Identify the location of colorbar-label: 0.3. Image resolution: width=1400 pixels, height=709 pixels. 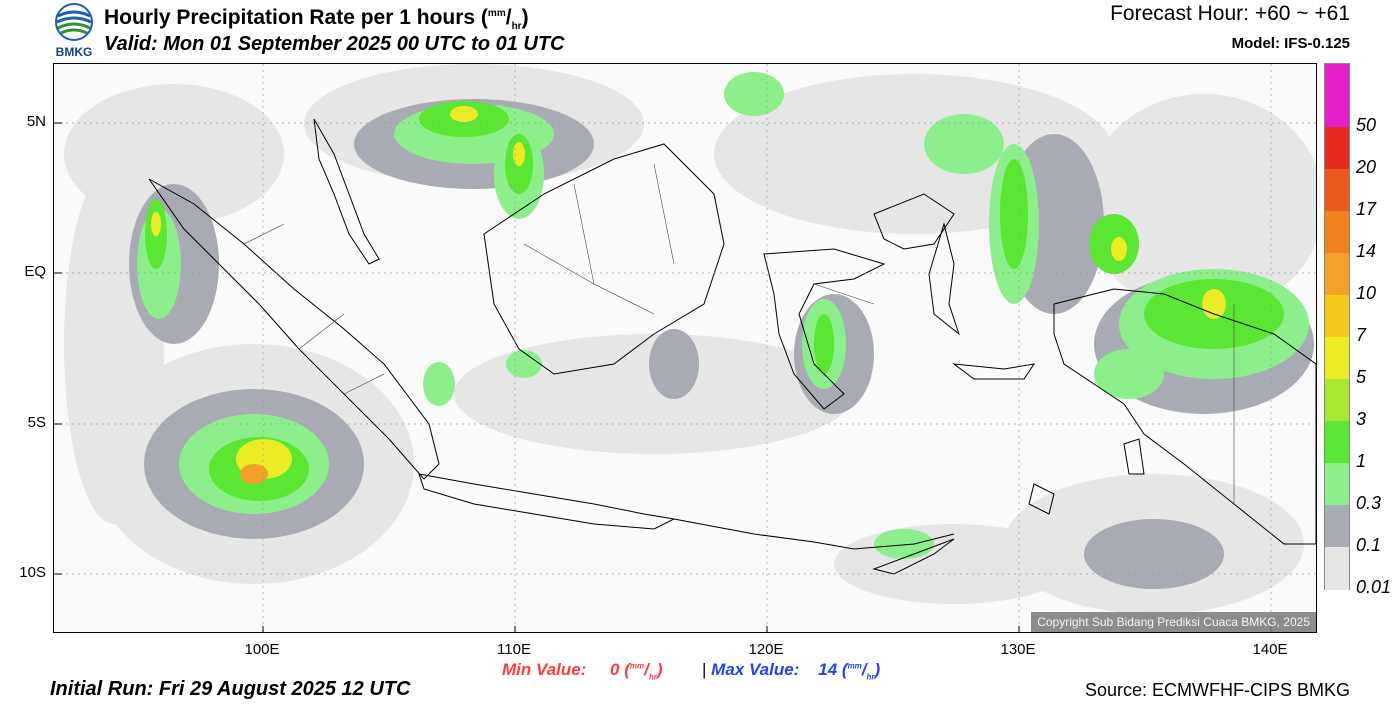
(1369, 503).